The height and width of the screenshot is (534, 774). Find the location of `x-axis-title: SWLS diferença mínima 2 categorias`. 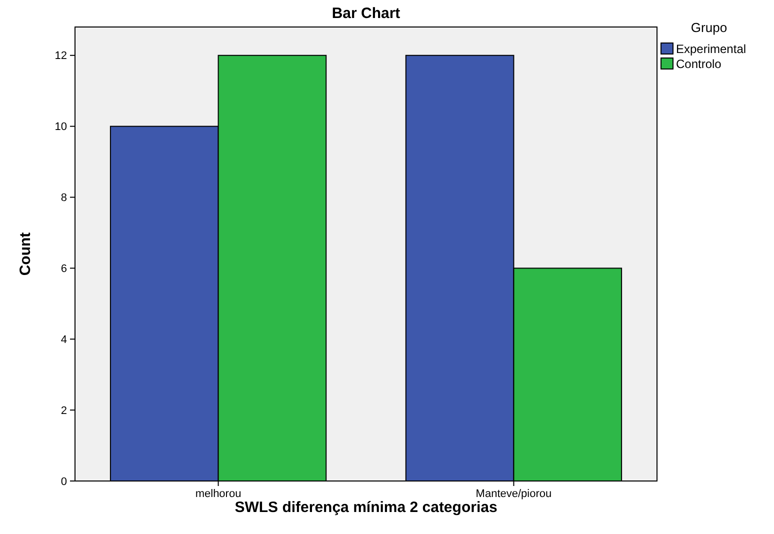

x-axis-title: SWLS diferença mínima 2 categorias is located at coordinates (366, 507).